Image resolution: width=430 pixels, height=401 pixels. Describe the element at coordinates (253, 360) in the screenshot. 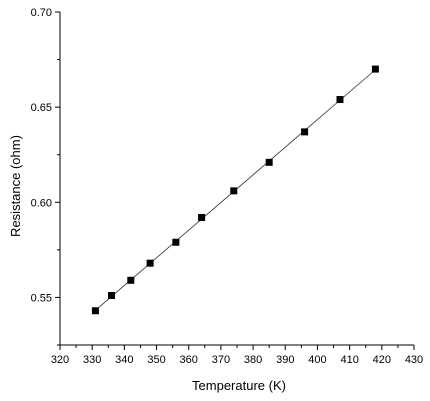

I see `x-tick-label-6: 380` at that location.